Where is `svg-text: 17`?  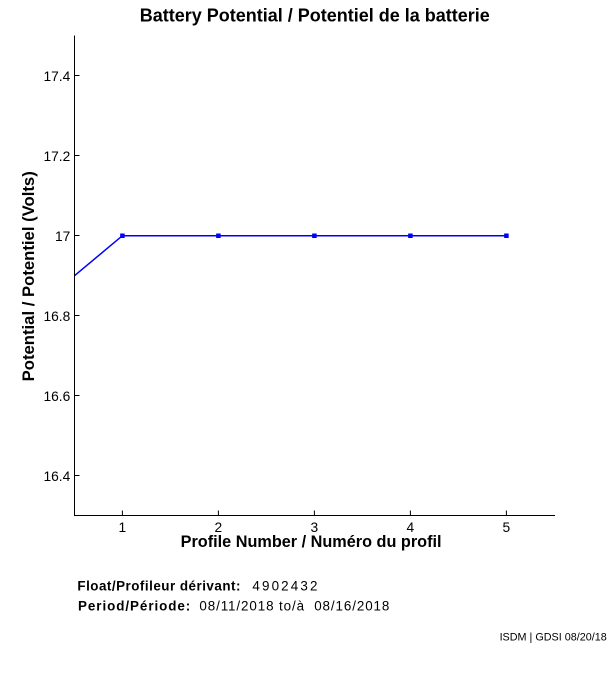
svg-text: 17 is located at coordinates (62, 236).